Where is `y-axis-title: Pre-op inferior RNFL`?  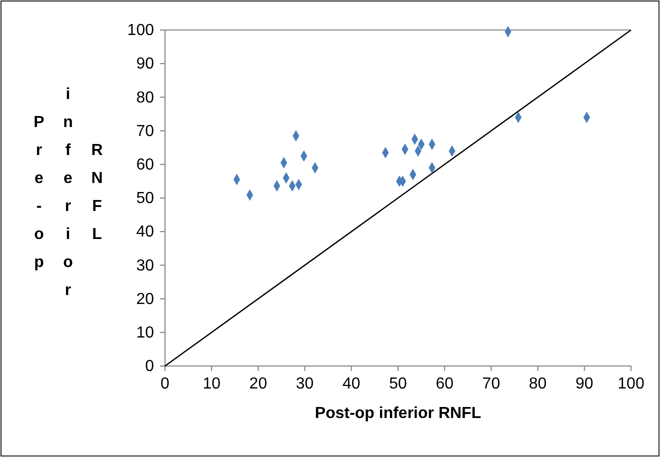
y-axis-title: Pre-op inferior RNFL is located at coordinates (68, 198).